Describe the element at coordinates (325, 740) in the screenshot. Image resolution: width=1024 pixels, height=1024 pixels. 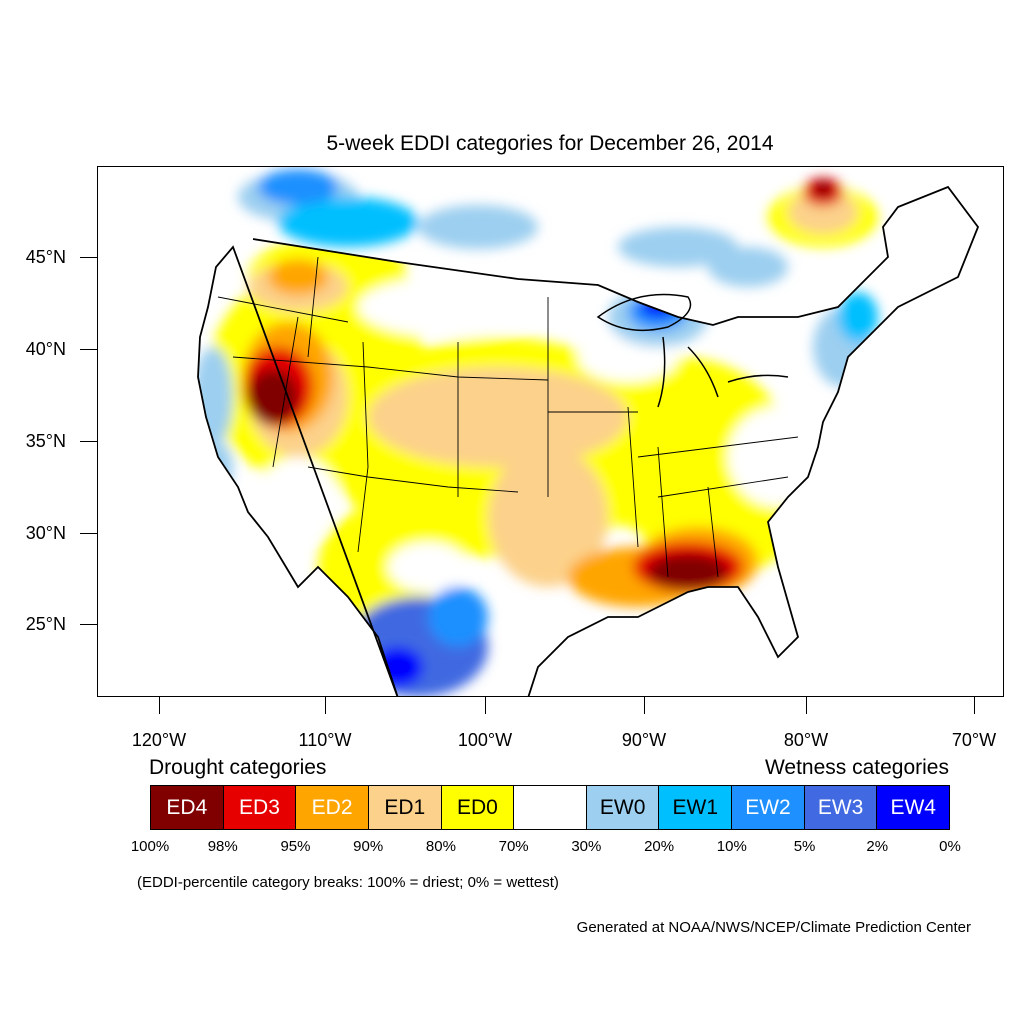
I see `lon-label-110w: 110°W` at that location.